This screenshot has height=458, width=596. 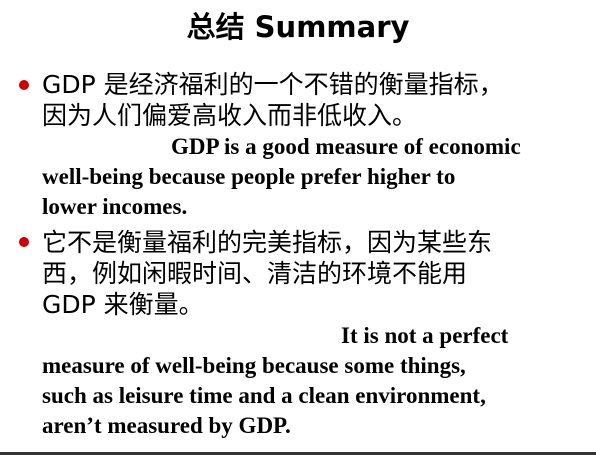 I want to click on slide-title: 总结 Summary, so click(x=298, y=27).